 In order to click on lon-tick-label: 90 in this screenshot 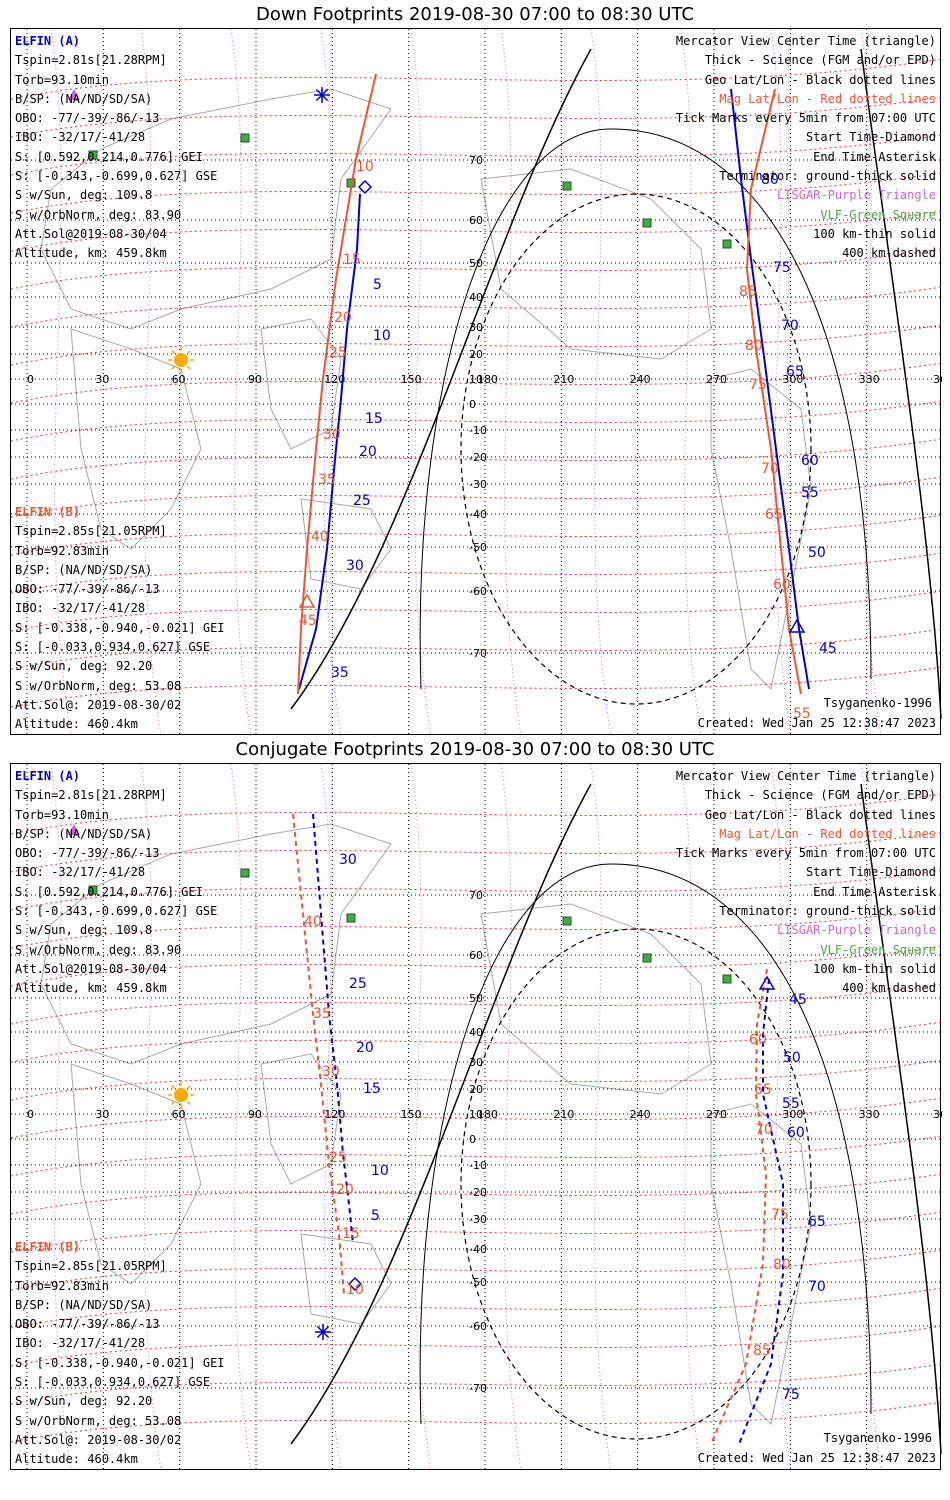, I will do `click(255, 379)`.